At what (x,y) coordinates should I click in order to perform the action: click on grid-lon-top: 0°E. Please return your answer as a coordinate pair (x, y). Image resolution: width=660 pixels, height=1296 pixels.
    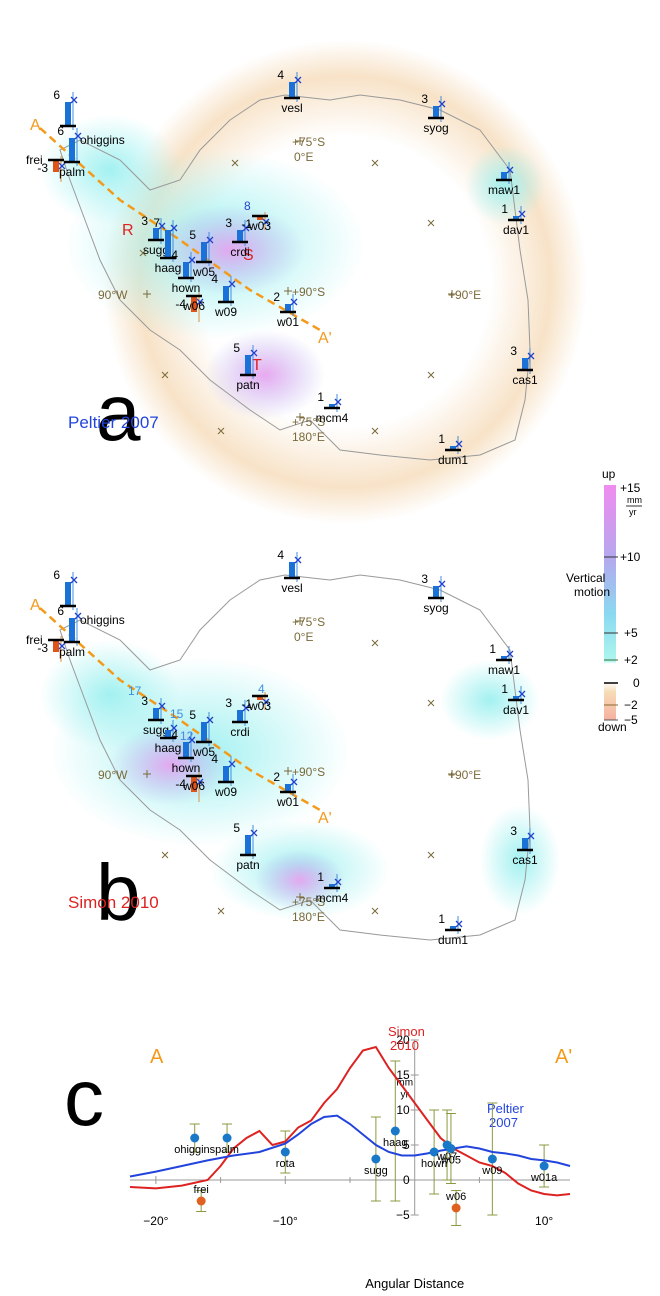
    Looking at the image, I should click on (303, 157).